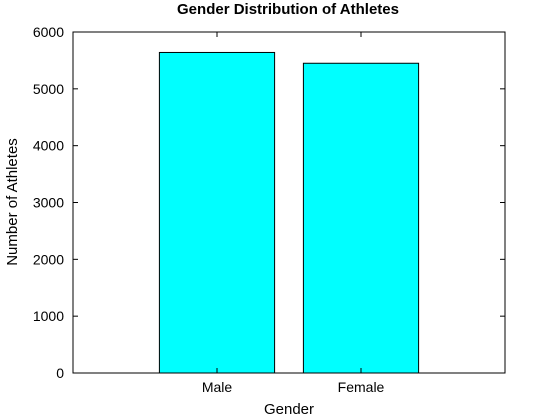 Image resolution: width=560 pixels, height=420 pixels. Describe the element at coordinates (48, 259) in the screenshot. I see `y-tick-label: 2000` at that location.